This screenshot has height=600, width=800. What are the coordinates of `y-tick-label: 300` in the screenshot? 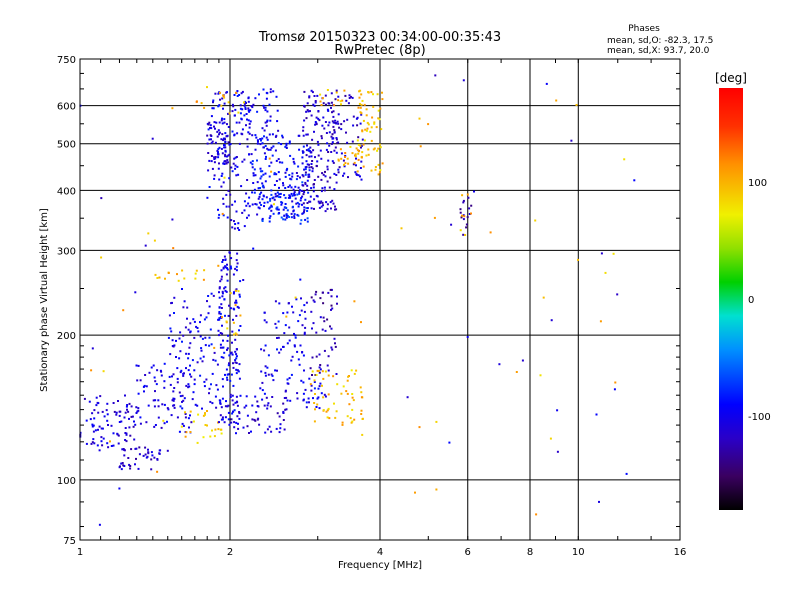 It's located at (66, 251).